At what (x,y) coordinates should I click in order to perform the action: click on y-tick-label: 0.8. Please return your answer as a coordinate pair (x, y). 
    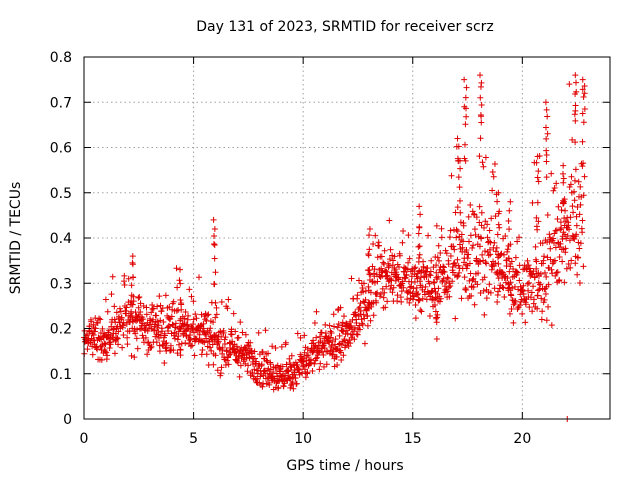
    Looking at the image, I should click on (61, 58).